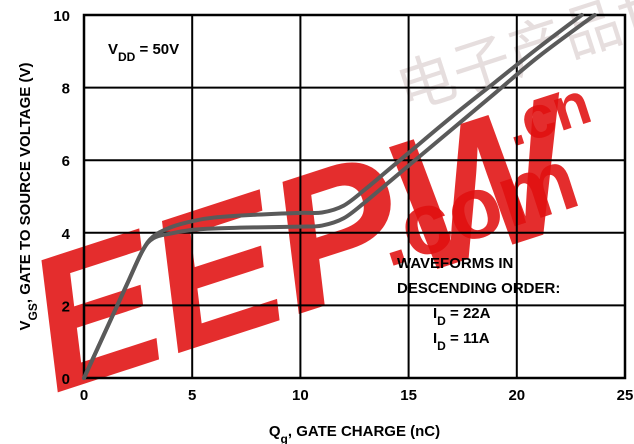 This screenshot has width=634, height=444. I want to click on legend-entry-11a: ID = 11A, so click(461, 341).